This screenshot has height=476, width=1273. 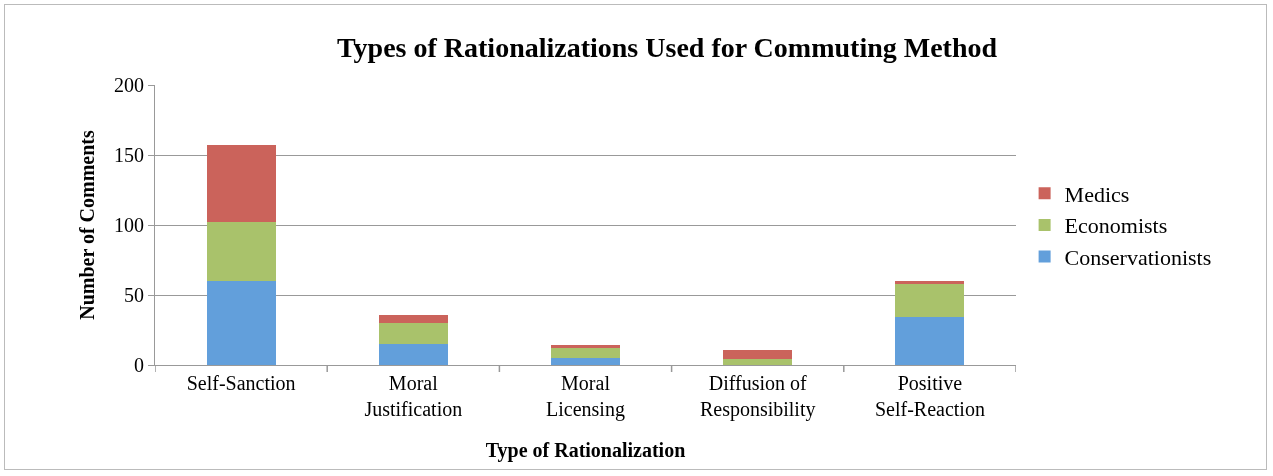 I want to click on x-axis-title: Type of Rationalization, so click(x=585, y=450).